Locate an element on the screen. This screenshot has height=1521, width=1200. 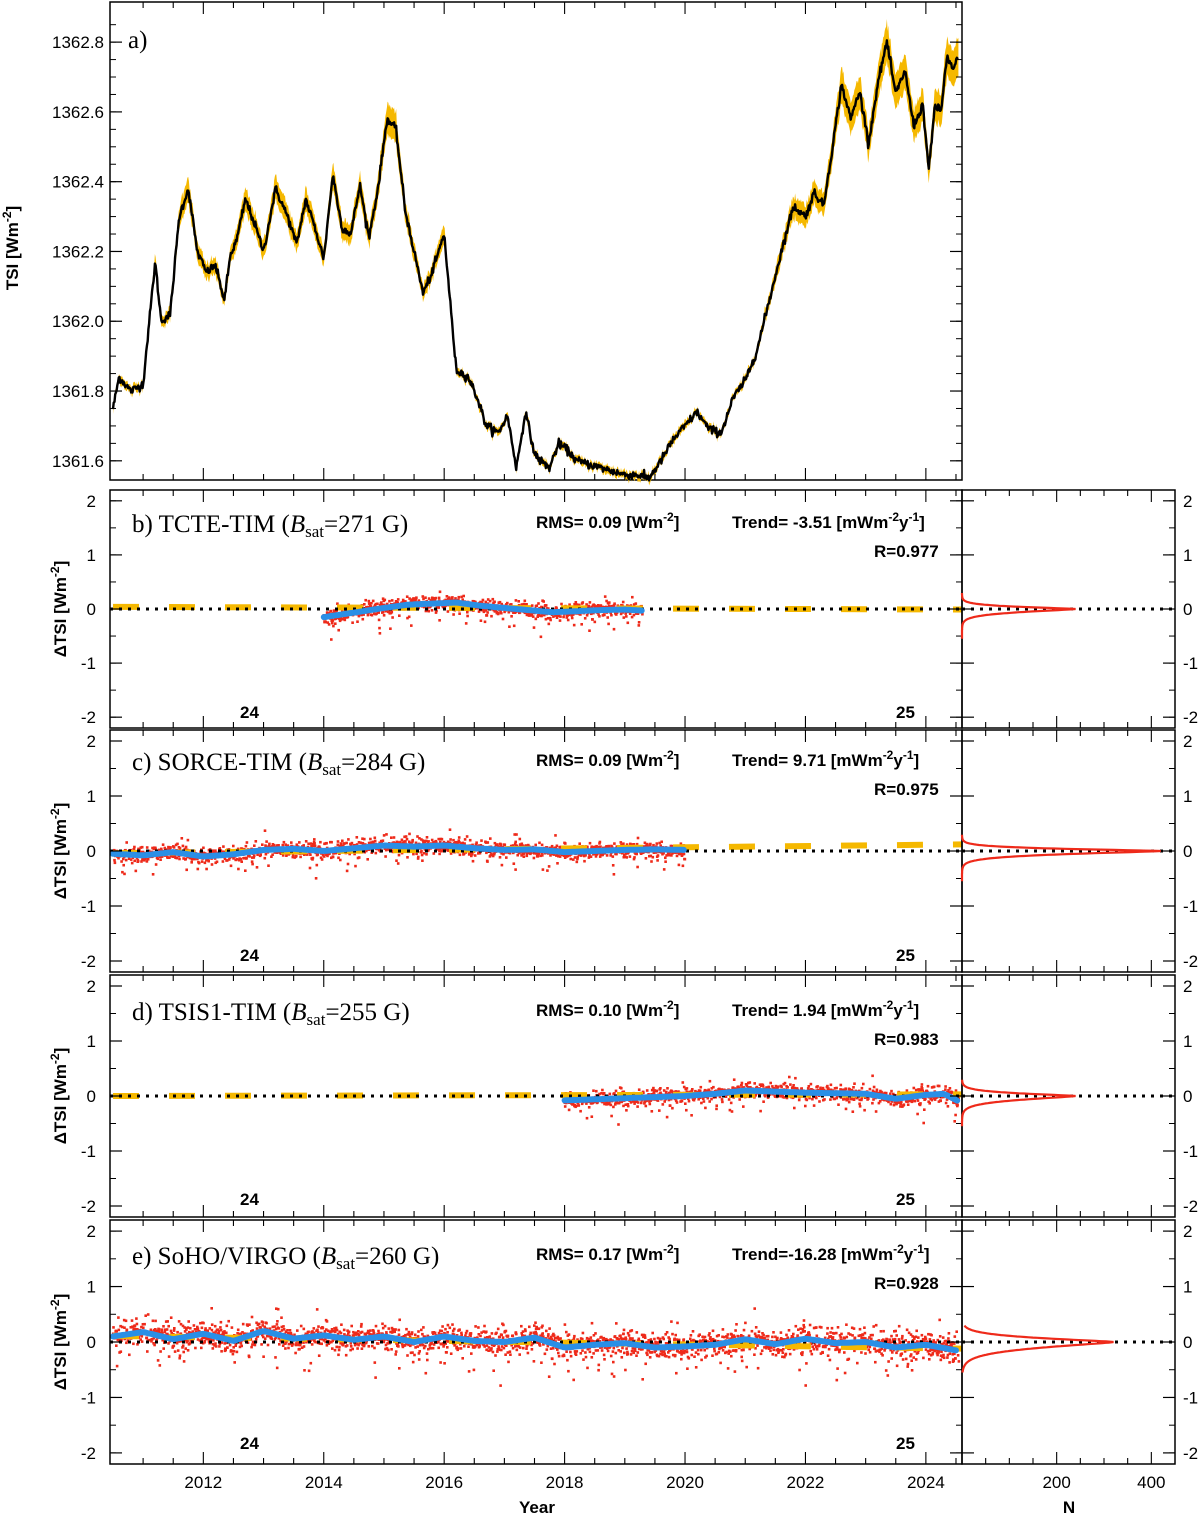
panel-e-title-sub: sat is located at coordinates (345, 1263).